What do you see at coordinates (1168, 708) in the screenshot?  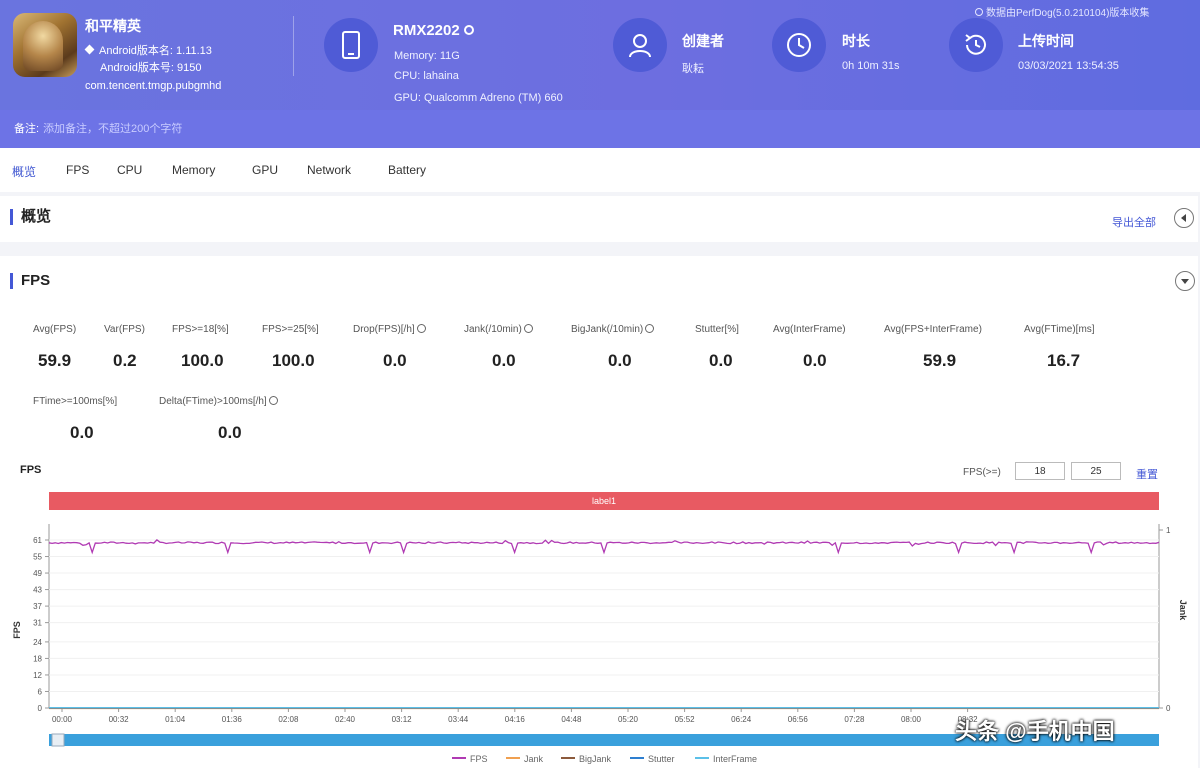 I see `y2-tick-label: 0` at bounding box center [1168, 708].